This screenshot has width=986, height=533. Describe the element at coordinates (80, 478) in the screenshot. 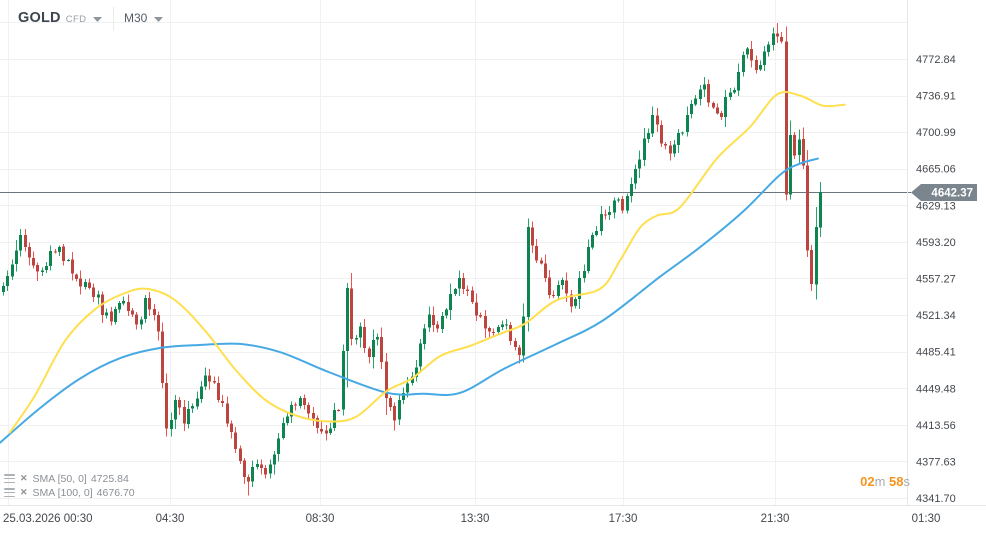

I see `indicator-label: SMA [50, 0] 4725.84` at that location.